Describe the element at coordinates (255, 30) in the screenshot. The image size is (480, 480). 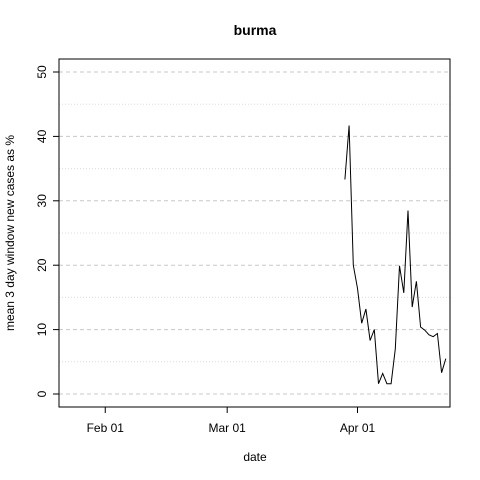
I see `chart-title: burma` at that location.